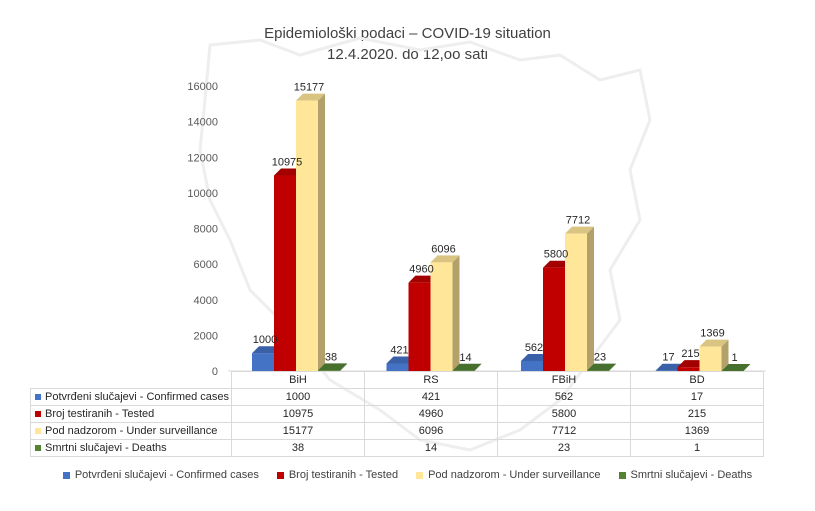 The height and width of the screenshot is (511, 815). I want to click on table-cell: 562, so click(564, 397).